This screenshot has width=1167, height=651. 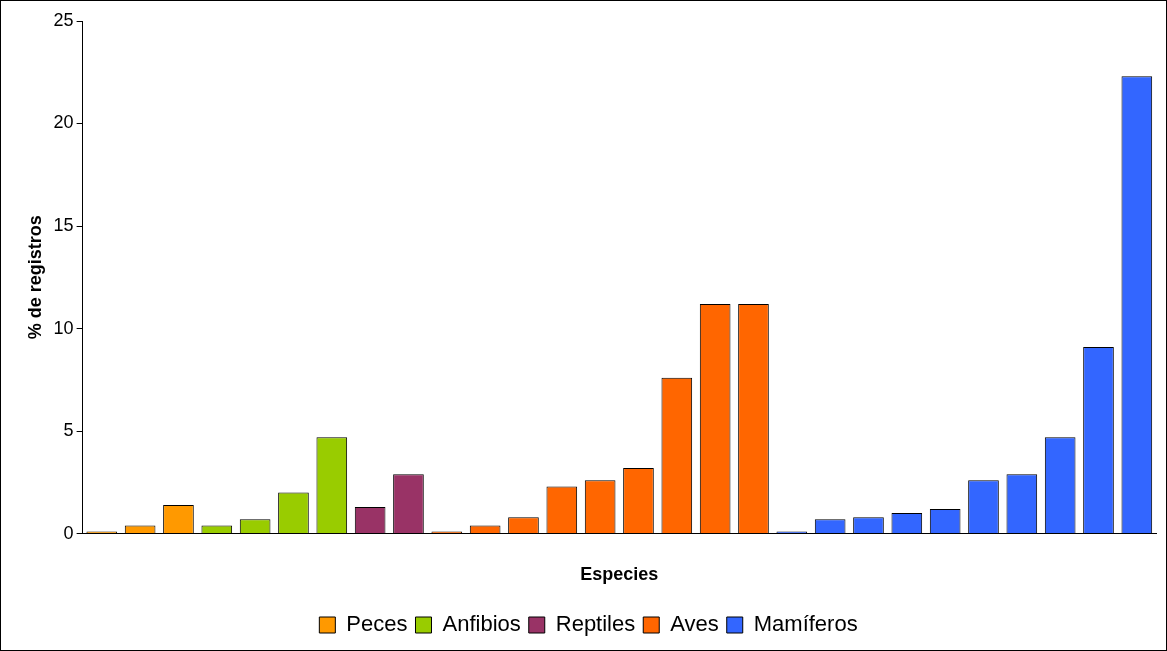 I want to click on legend-label: Peces, so click(x=377, y=624).